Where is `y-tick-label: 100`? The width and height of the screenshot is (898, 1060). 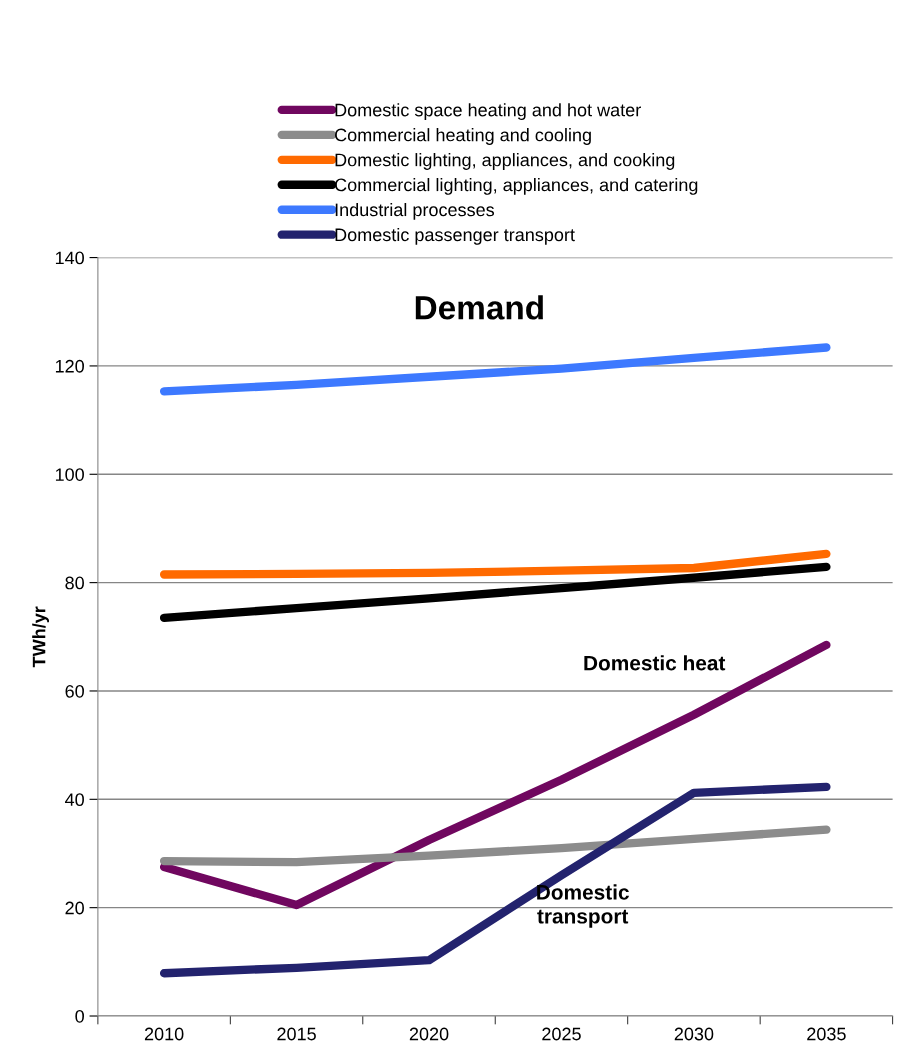 y-tick-label: 100 is located at coordinates (69, 474).